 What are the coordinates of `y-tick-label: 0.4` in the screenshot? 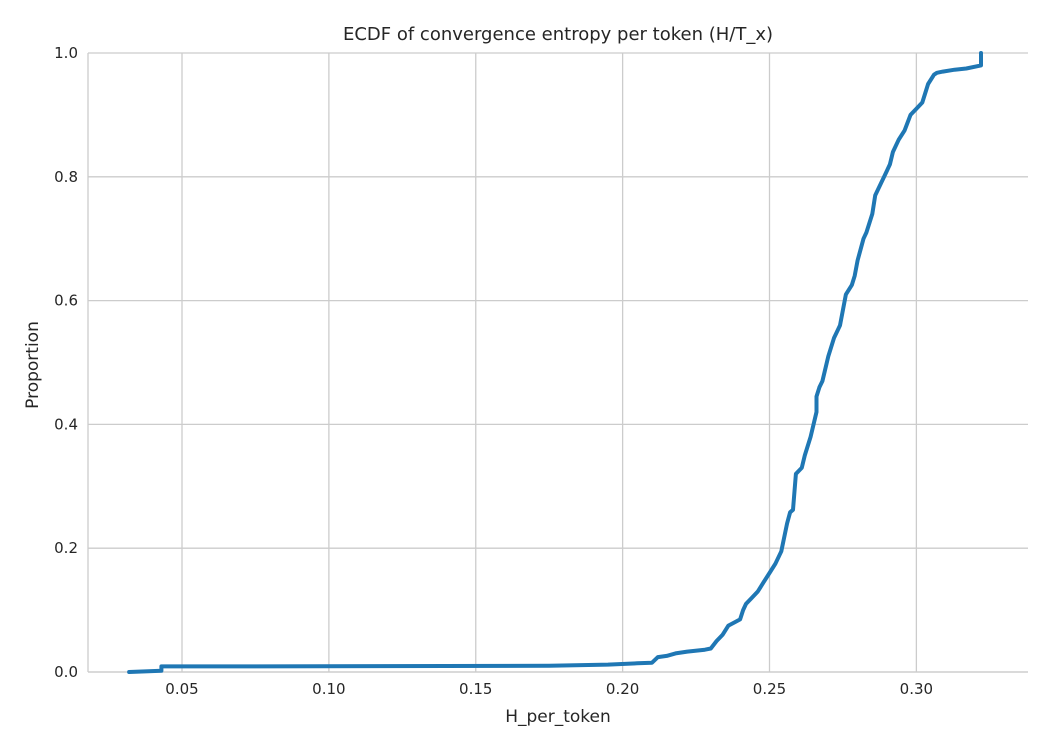 It's located at (66, 424).